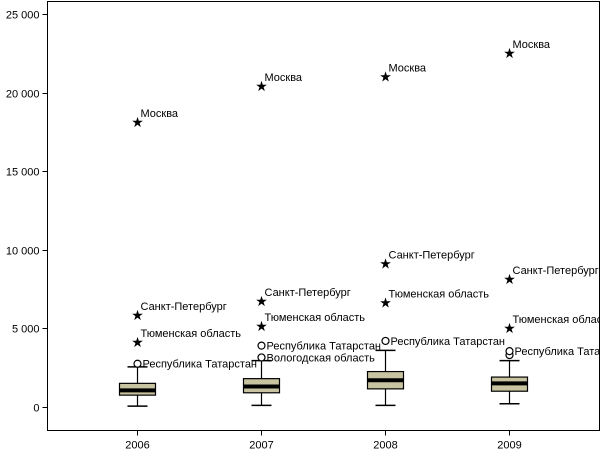  I want to click on y-tick-label: 25 000, so click(23, 16).